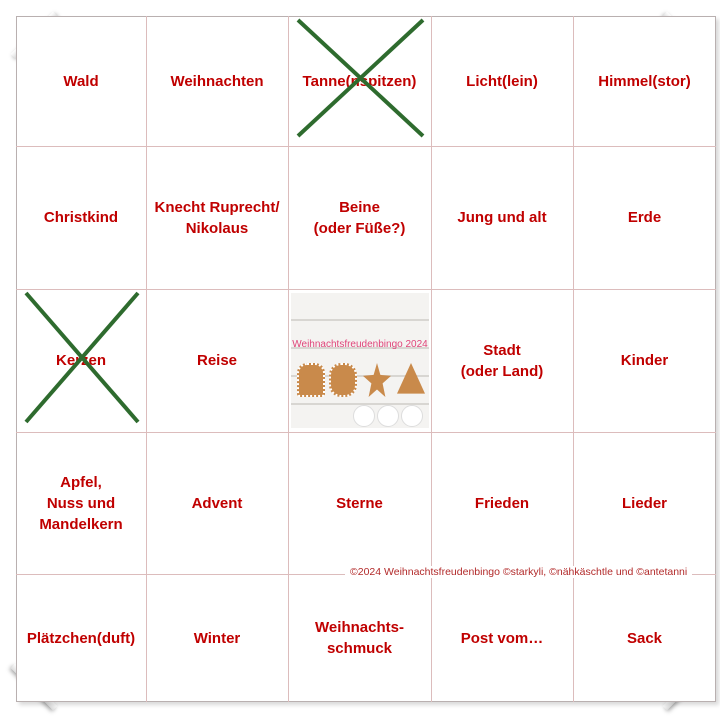 Image resolution: width=720 pixels, height=720 pixels. What do you see at coordinates (81, 638) in the screenshot?
I see `bingo-cell: Plätzchen(duft)` at bounding box center [81, 638].